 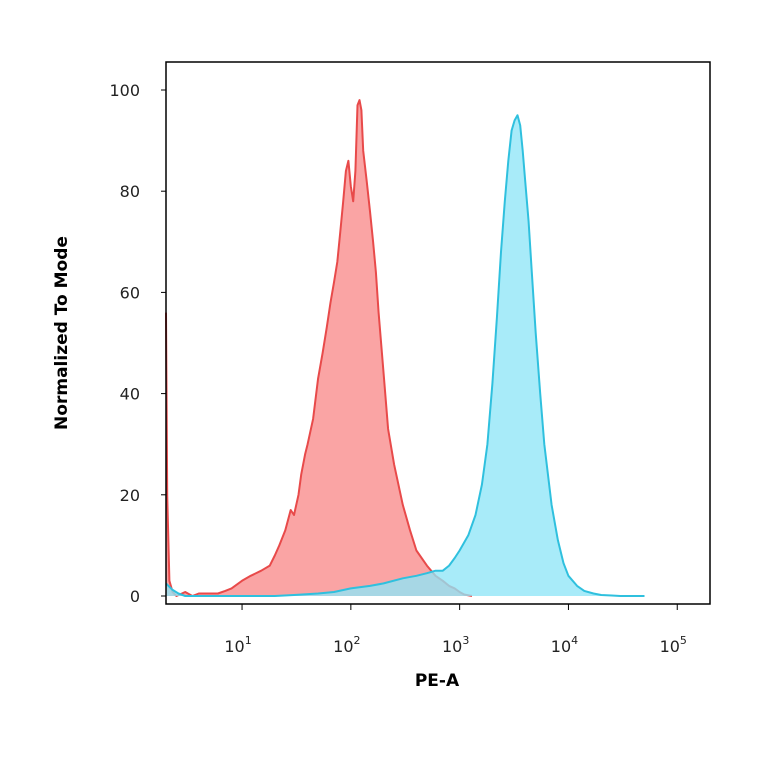 What do you see at coordinates (455, 630) in the screenshot?
I see `x-axis: 10¹ 10² 10³ 10⁴ 10⁵` at bounding box center [455, 630].